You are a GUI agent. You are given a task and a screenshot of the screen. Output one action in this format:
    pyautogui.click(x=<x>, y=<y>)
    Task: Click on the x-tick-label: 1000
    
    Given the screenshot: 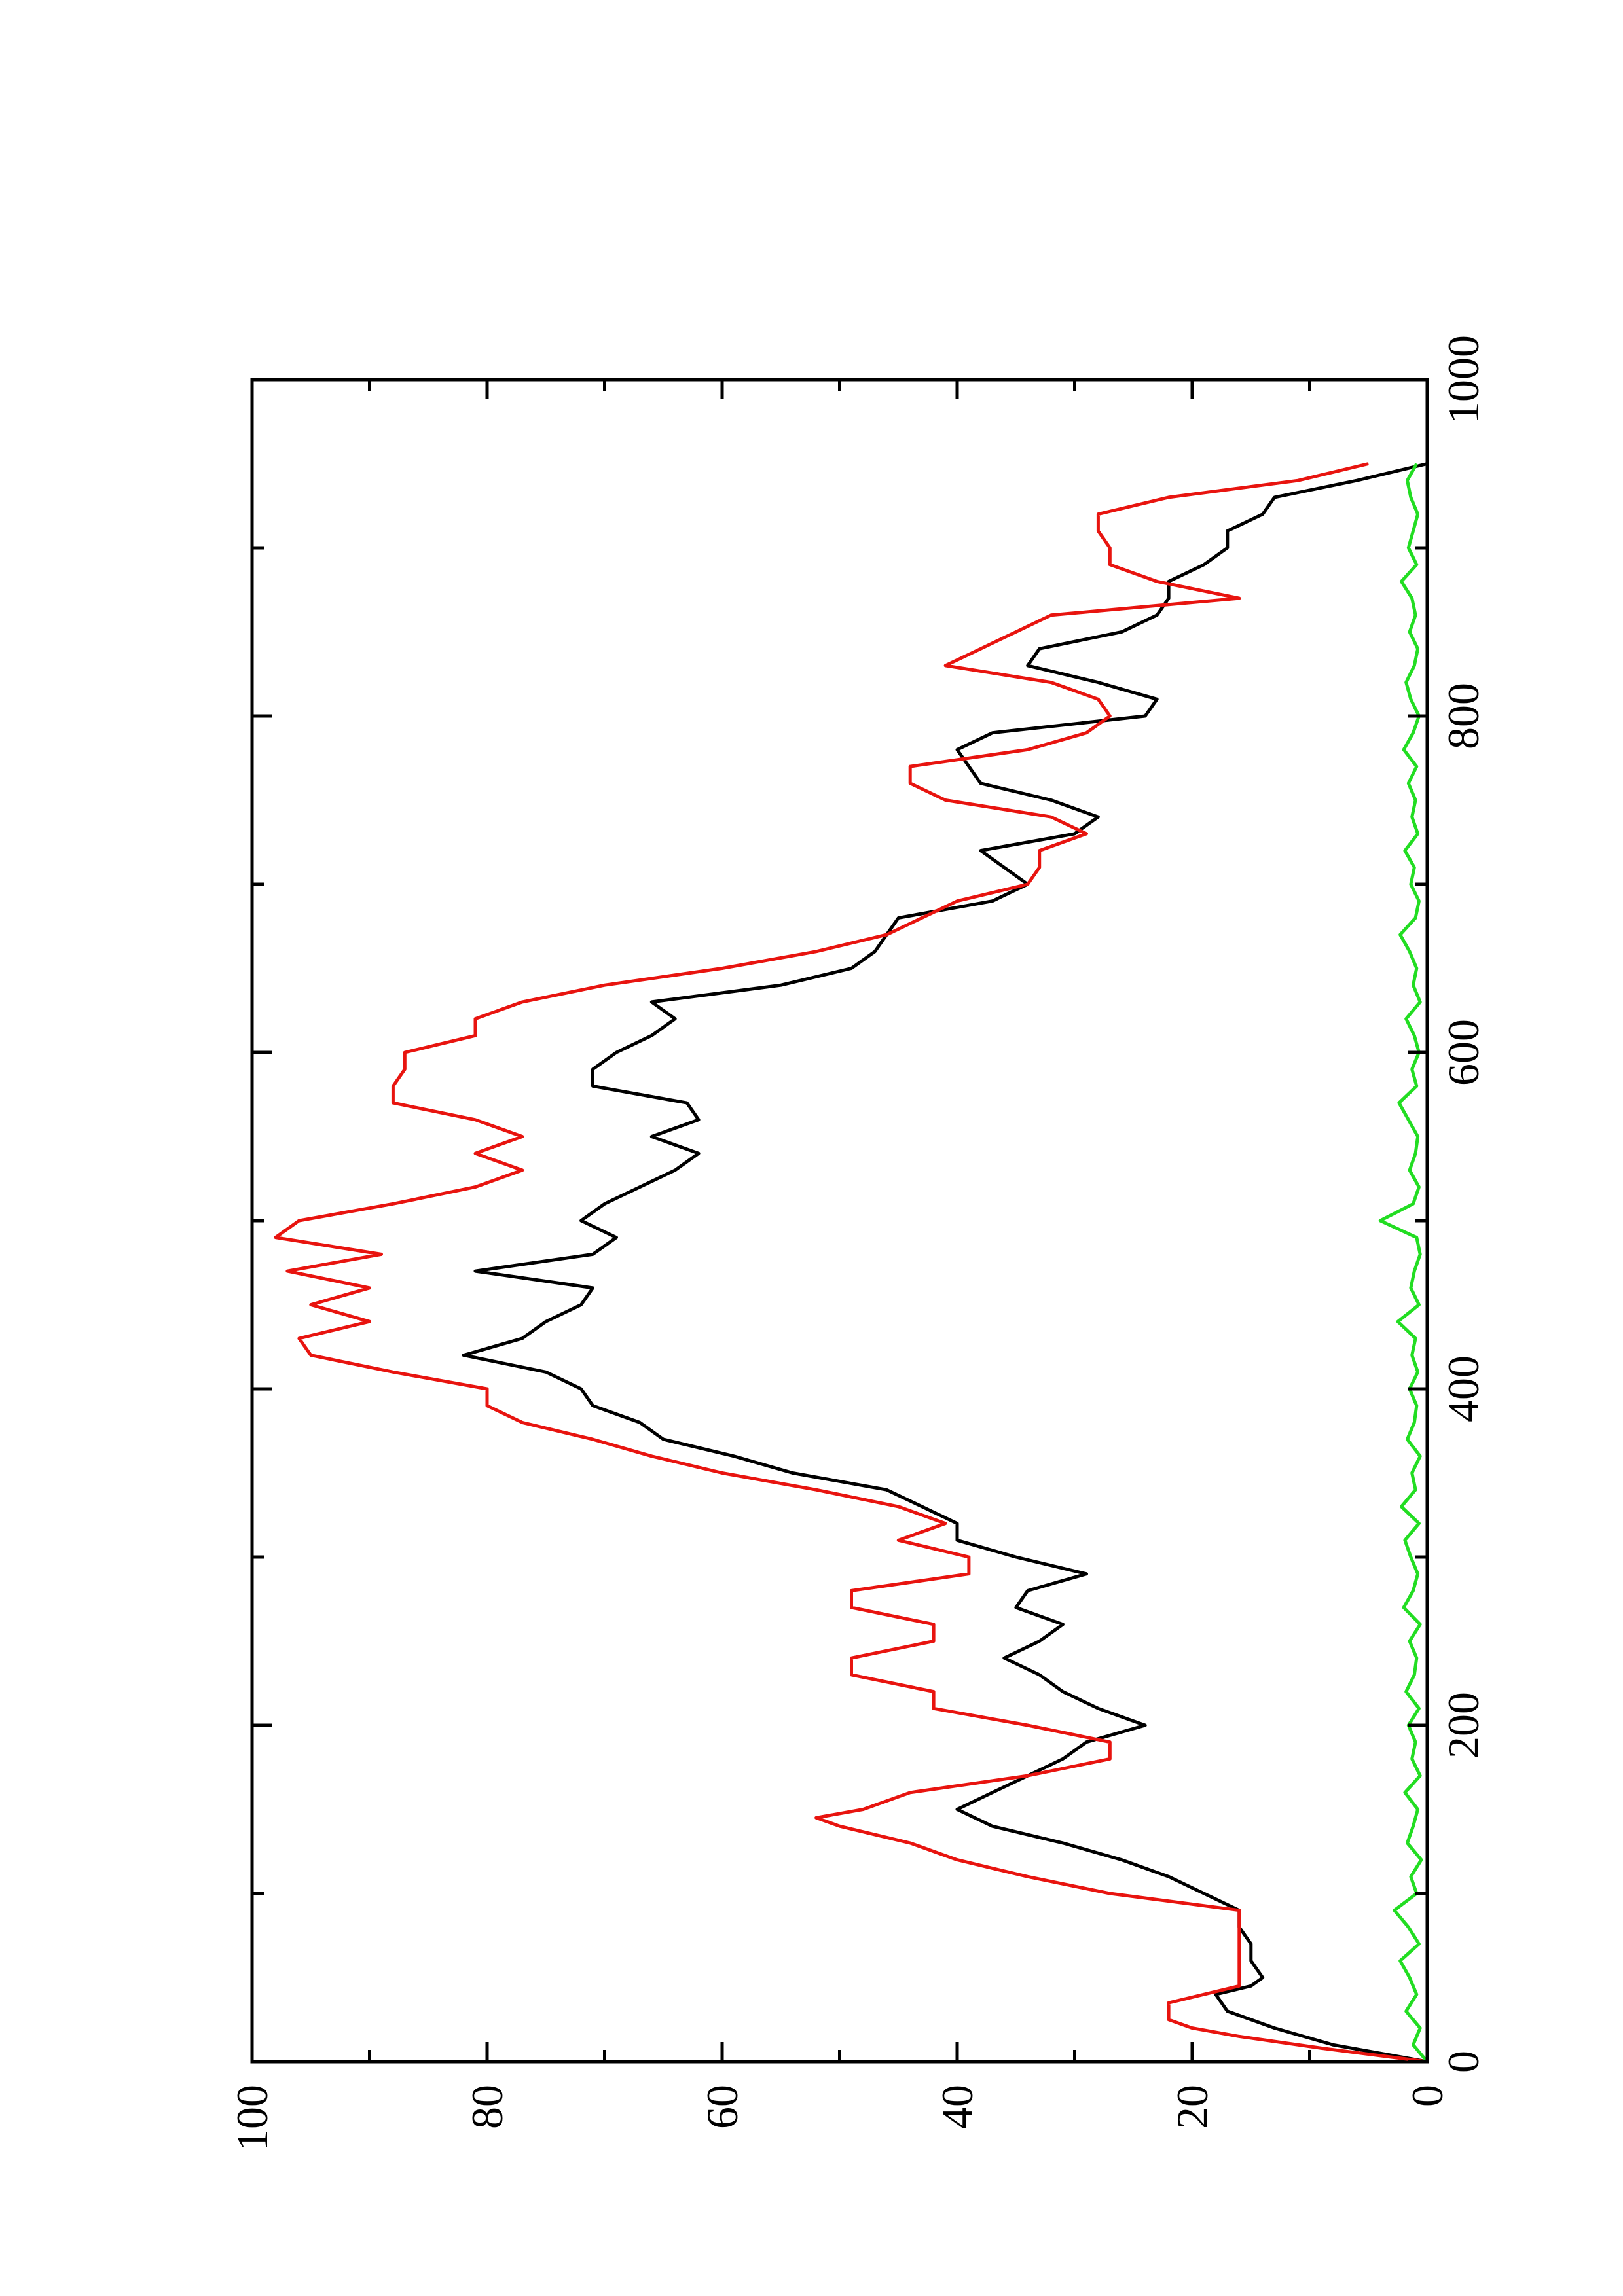 What is the action you would take?
    pyautogui.click(x=1463, y=379)
    